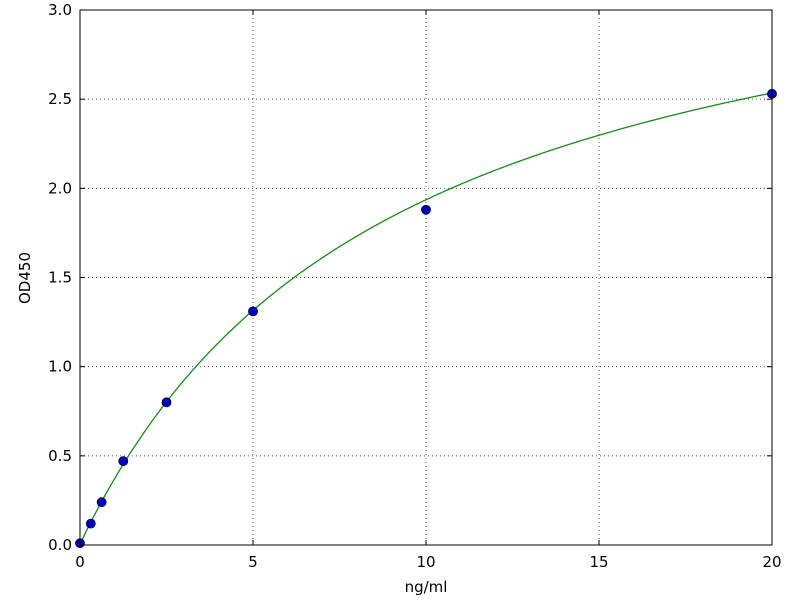 The width and height of the screenshot is (800, 604). What do you see at coordinates (60, 188) in the screenshot?
I see `y-tick-label: 2.0` at bounding box center [60, 188].